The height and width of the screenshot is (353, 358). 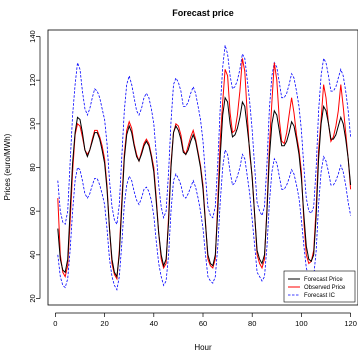 I want to click on legend-box, so click(x=319, y=286).